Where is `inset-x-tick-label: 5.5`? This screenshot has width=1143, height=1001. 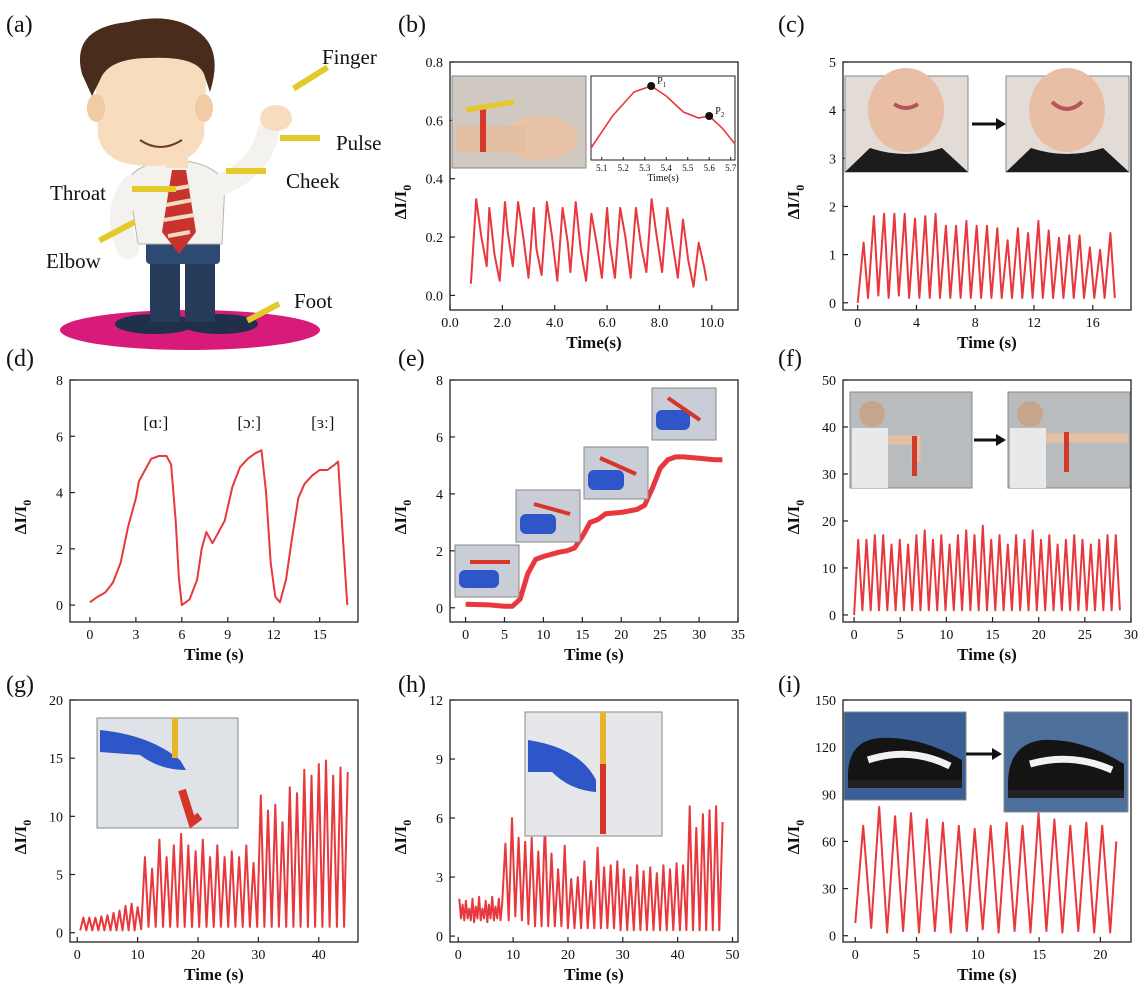
inset-x-tick-label: 5.5 is located at coordinates (688, 168).